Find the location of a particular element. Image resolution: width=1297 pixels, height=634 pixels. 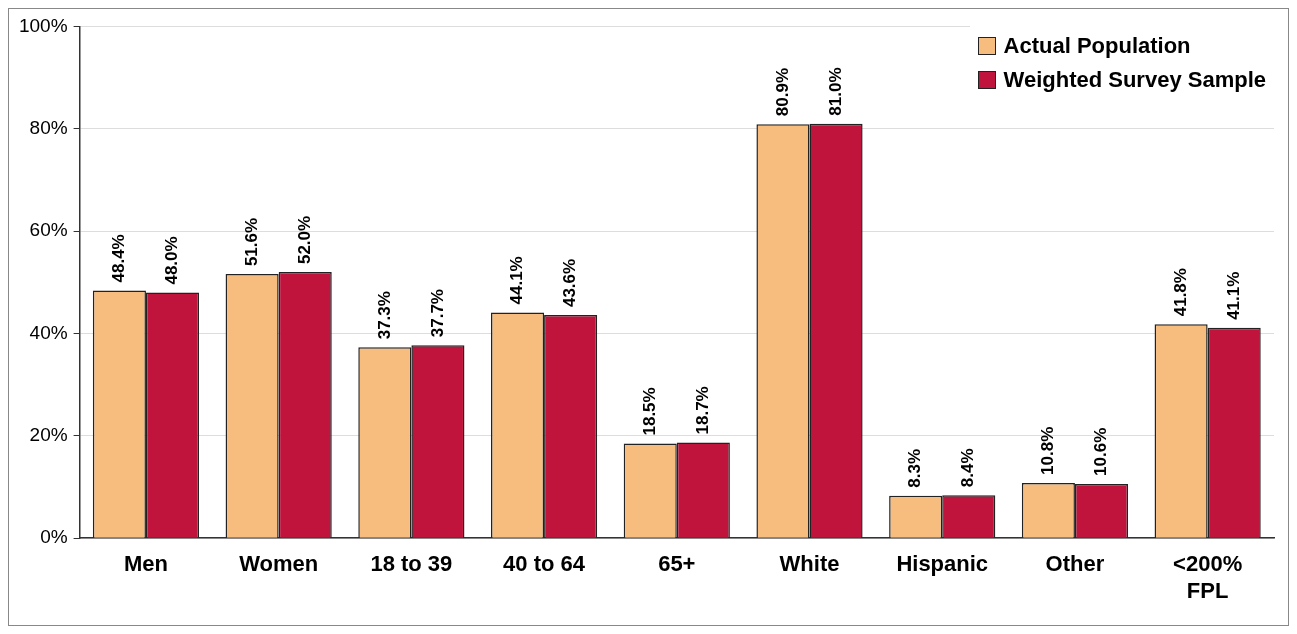

data-label: 18.5% is located at coordinates (649, 411).